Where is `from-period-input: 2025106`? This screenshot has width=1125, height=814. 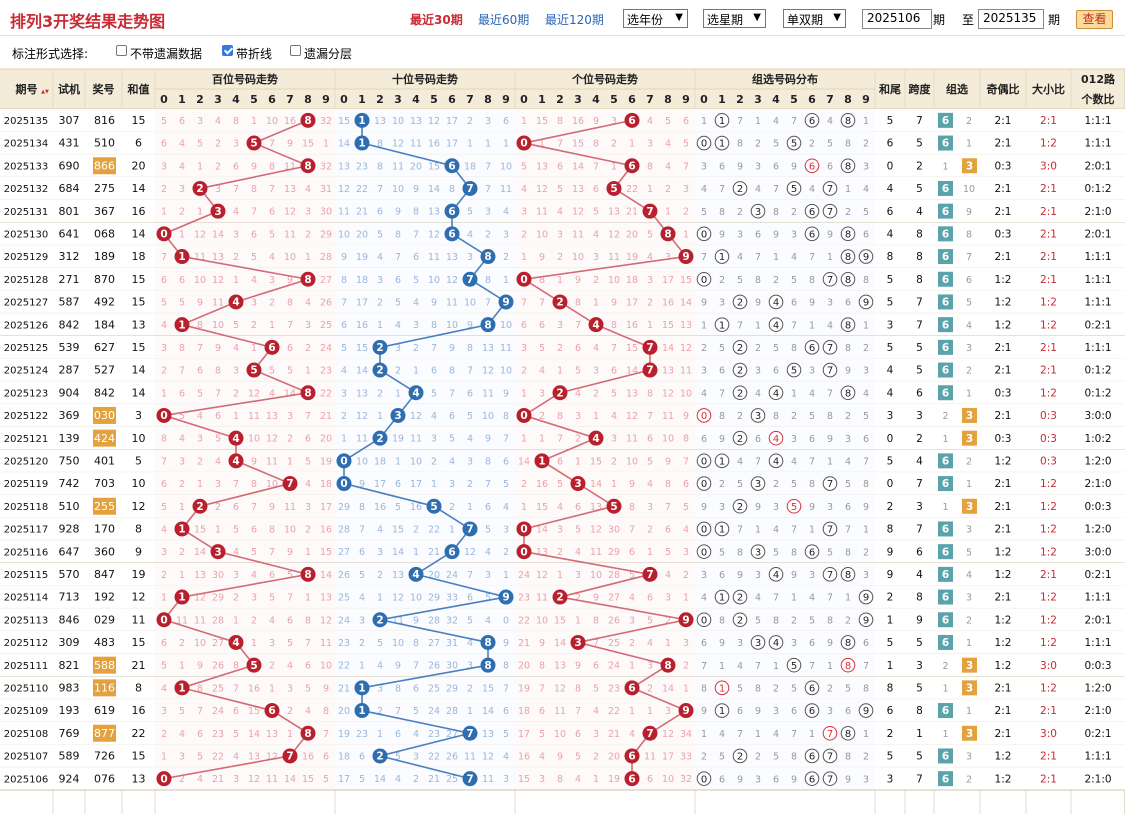
from-period-input: 2025106 is located at coordinates (897, 19).